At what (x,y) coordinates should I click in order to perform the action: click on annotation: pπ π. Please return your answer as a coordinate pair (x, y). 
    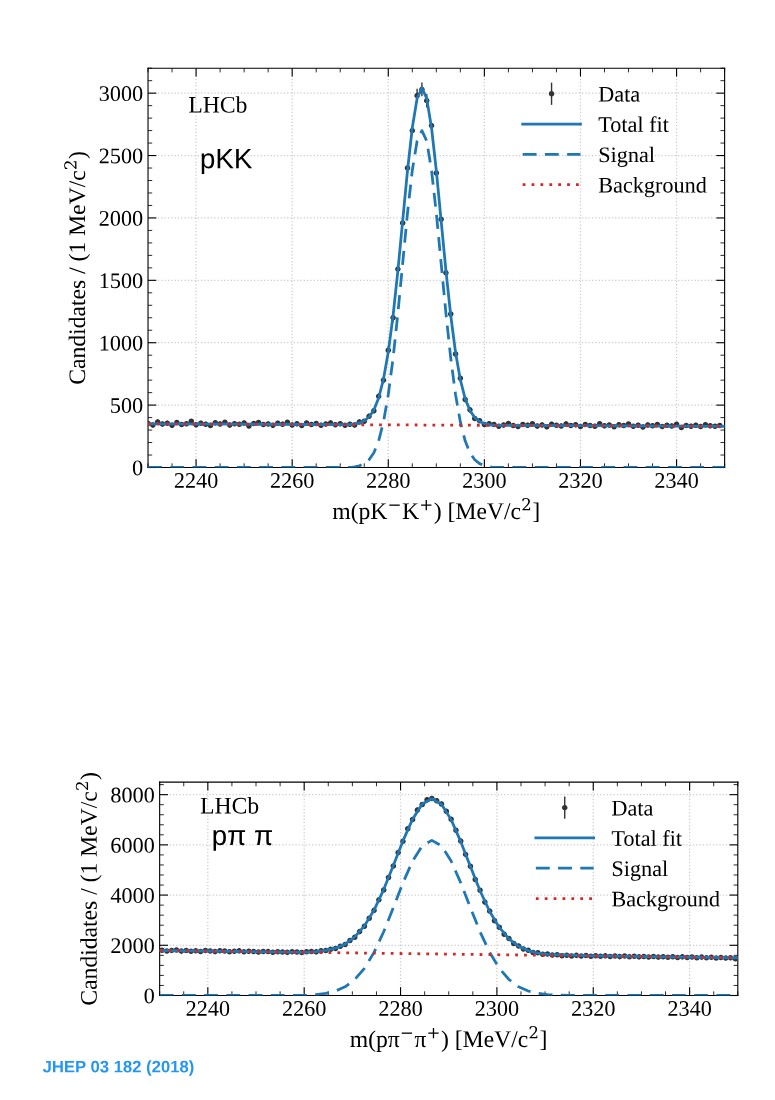
    Looking at the image, I should click on (242, 840).